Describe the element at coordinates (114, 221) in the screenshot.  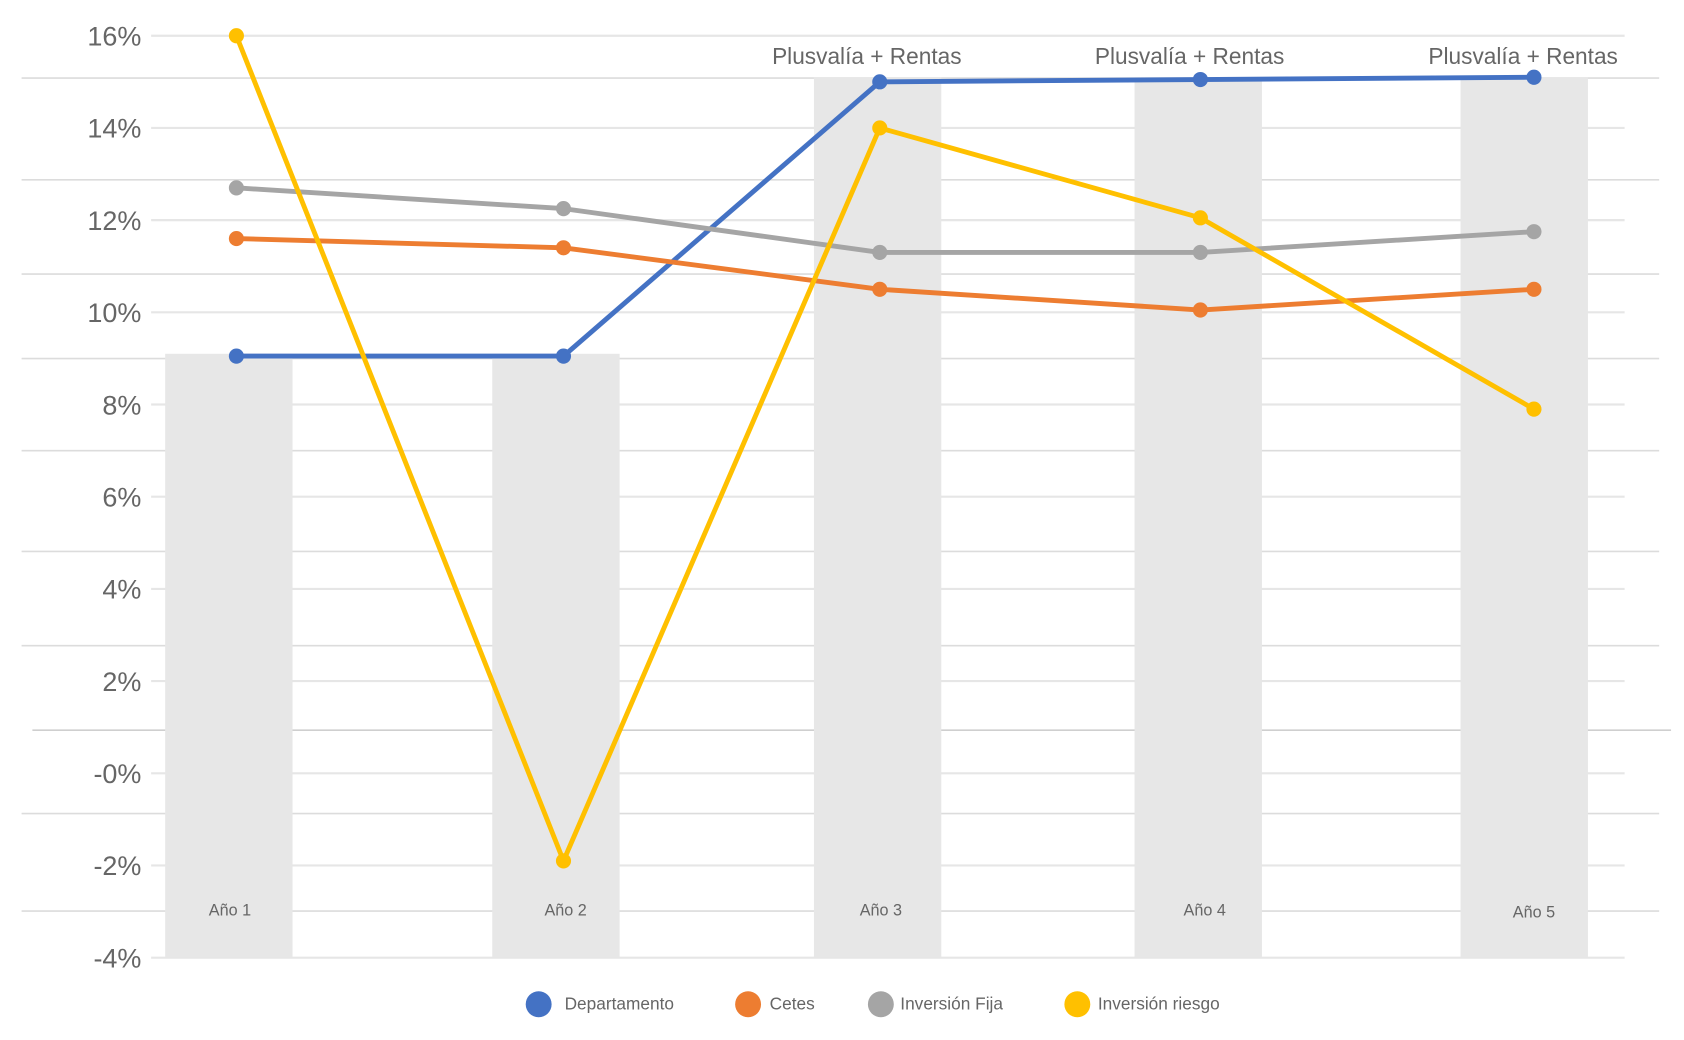
I see `y-tick-label: 12%` at that location.